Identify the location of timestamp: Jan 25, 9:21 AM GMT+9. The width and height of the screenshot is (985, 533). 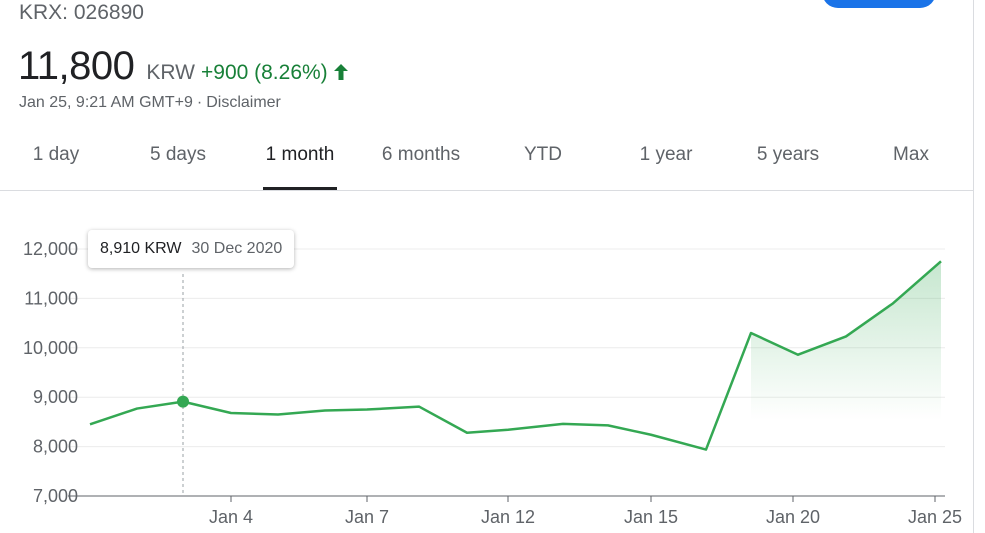
(106, 102).